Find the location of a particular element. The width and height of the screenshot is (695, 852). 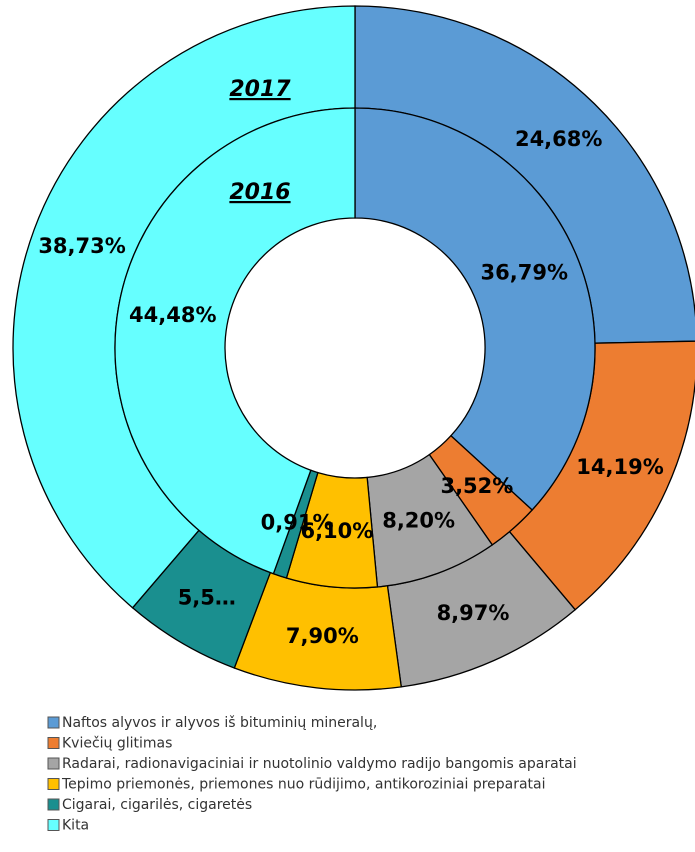

data-label: 7,90% is located at coordinates (322, 636).